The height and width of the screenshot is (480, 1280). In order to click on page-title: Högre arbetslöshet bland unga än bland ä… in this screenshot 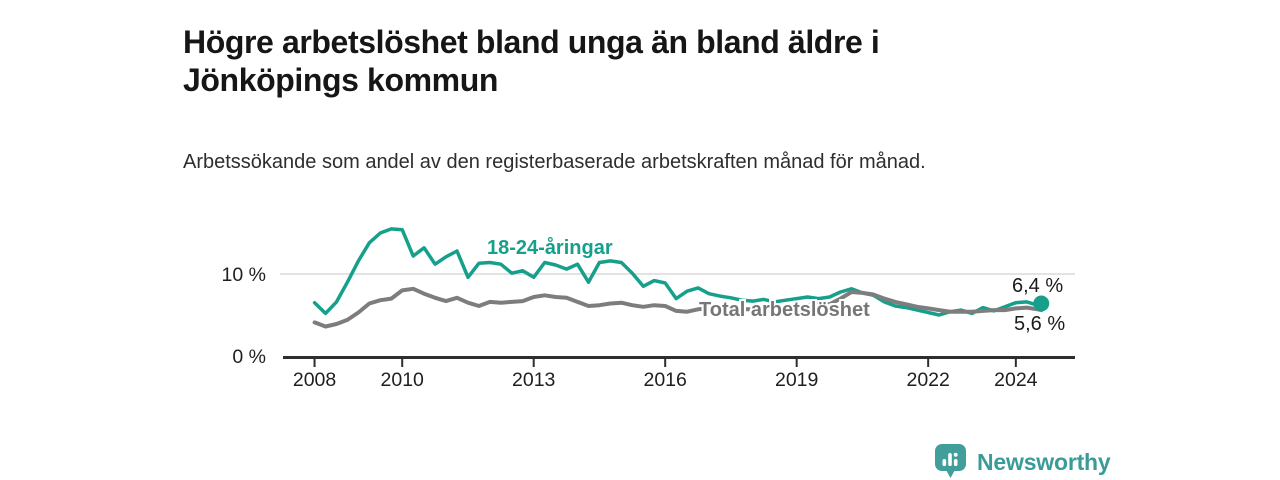, I will do `click(531, 61)`.